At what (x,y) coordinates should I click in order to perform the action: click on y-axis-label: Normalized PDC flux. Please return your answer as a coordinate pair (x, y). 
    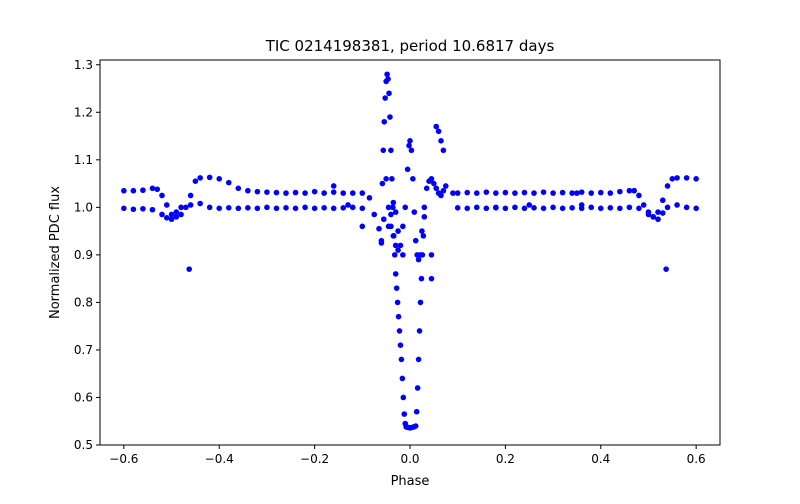
    Looking at the image, I should click on (55, 252).